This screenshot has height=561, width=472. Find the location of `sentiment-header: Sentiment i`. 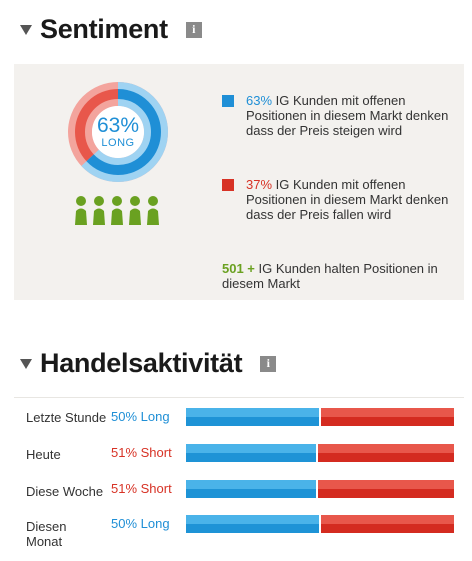

sentiment-header: Sentiment i is located at coordinates (111, 29).